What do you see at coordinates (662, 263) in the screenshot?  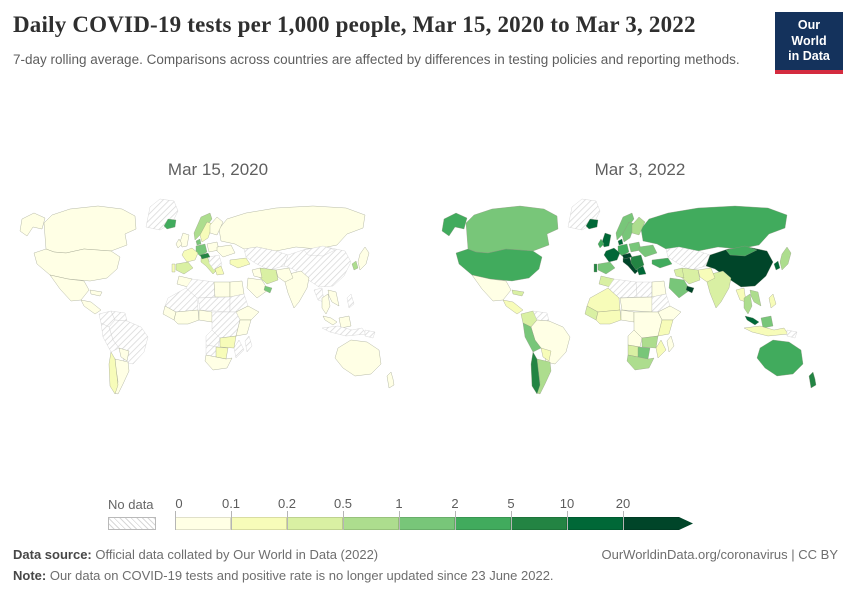 I see `map-region-turkey` at bounding box center [662, 263].